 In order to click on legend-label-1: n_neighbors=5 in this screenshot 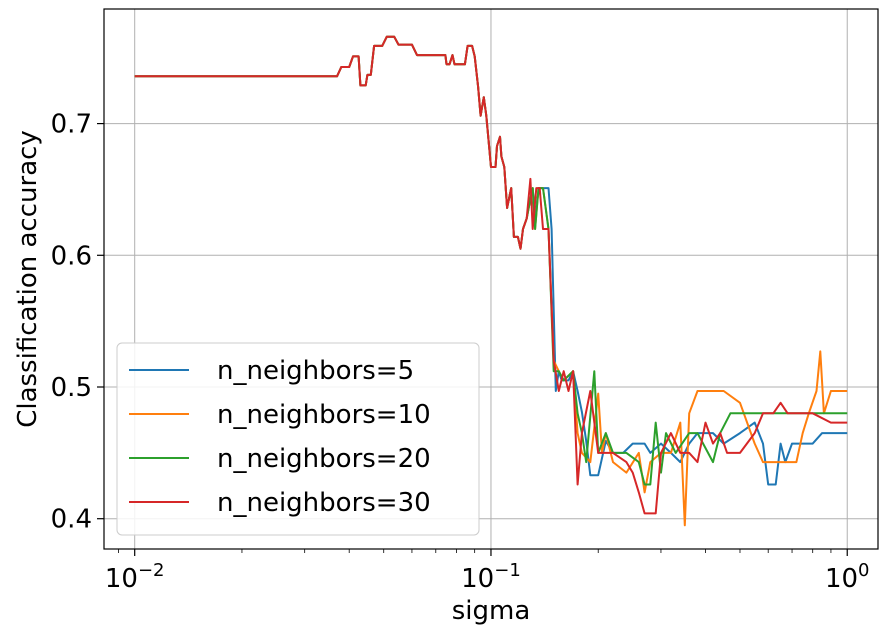, I will do `click(315, 371)`.